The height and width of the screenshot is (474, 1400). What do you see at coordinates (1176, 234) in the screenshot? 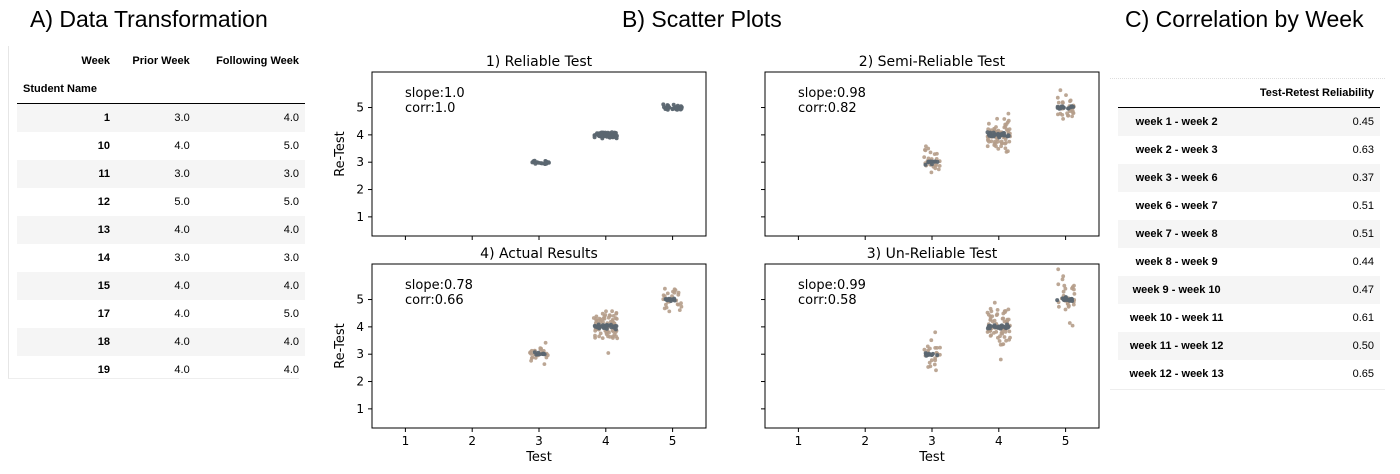
I see `week-pair-cell: week 7 - week 8` at bounding box center [1176, 234].